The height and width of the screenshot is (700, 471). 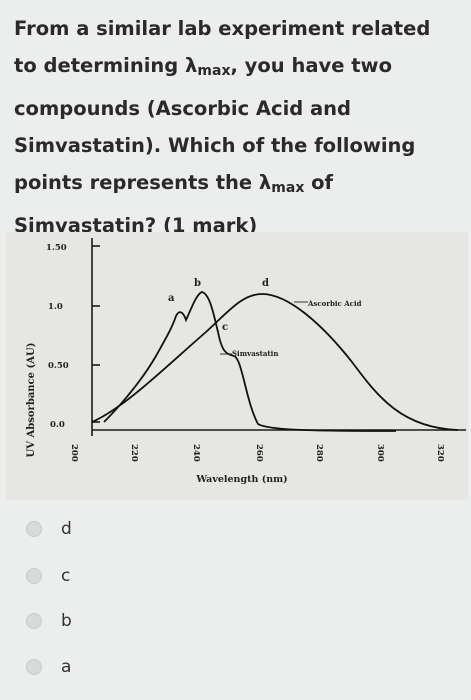 What do you see at coordinates (380, 453) in the screenshot?
I see `x-tick-label: 300` at bounding box center [380, 453].